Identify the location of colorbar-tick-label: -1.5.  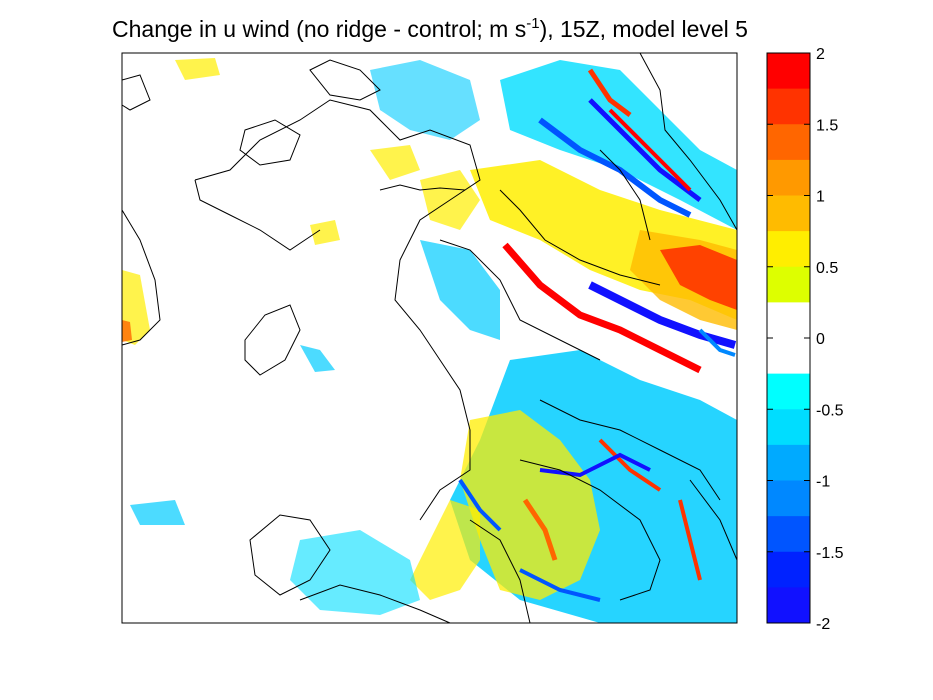
(830, 553).